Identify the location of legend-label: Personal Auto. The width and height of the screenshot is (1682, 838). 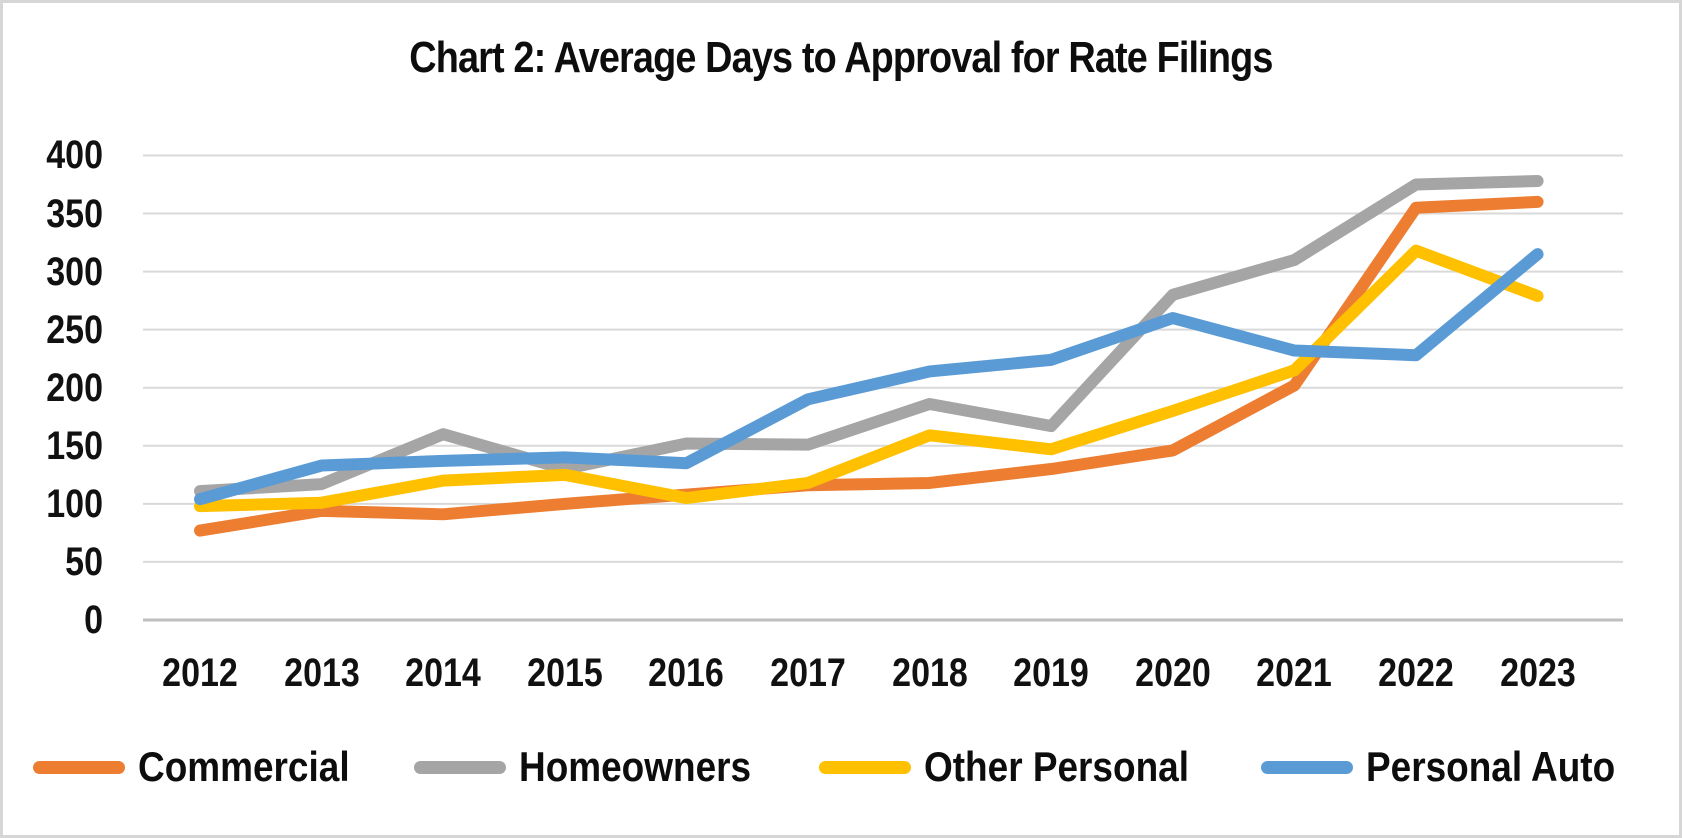
(1491, 766).